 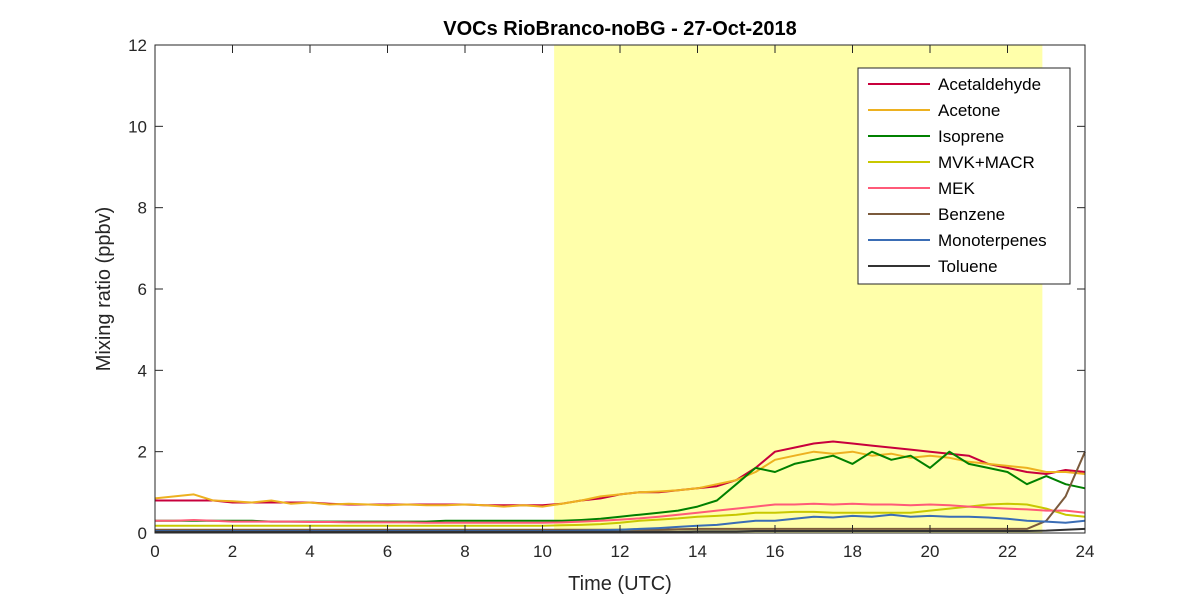 I want to click on y-tick-label: 2, so click(x=142, y=452).